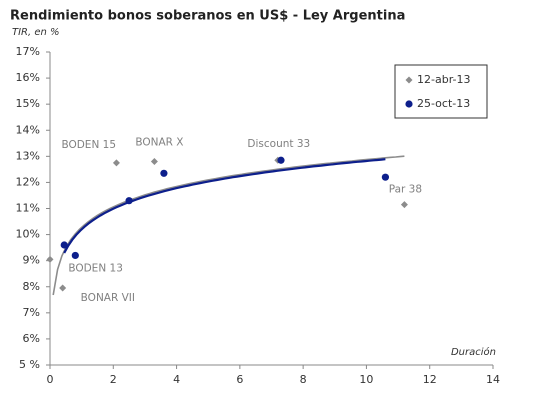 The width and height of the screenshot is (533, 402). I want to click on x-tick-label: 10, so click(366, 379).